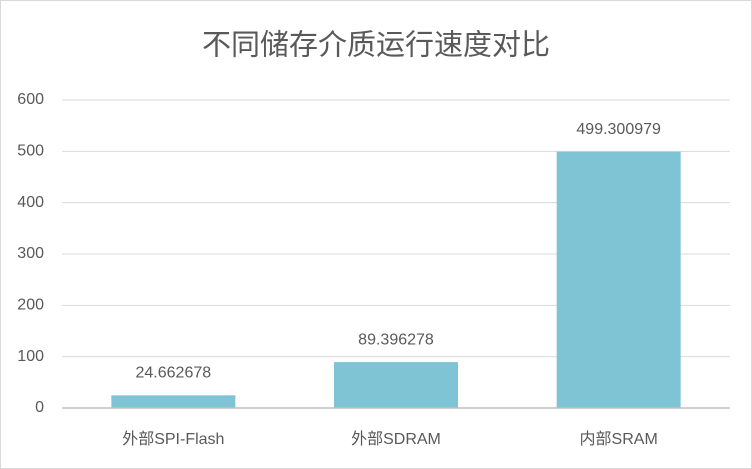 Image resolution: width=752 pixels, height=469 pixels. What do you see at coordinates (30, 99) in the screenshot?
I see `y-tick-label: 600` at bounding box center [30, 99].